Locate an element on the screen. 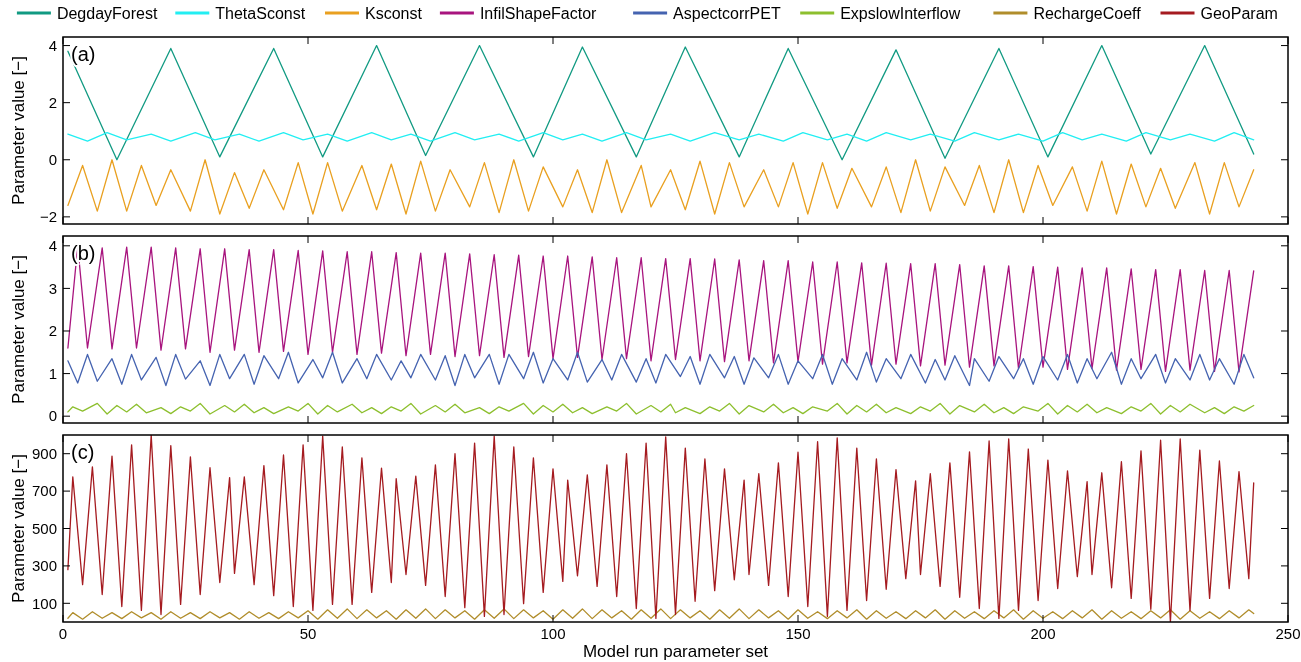  legend-label: ThetaSconst is located at coordinates (260, 13).